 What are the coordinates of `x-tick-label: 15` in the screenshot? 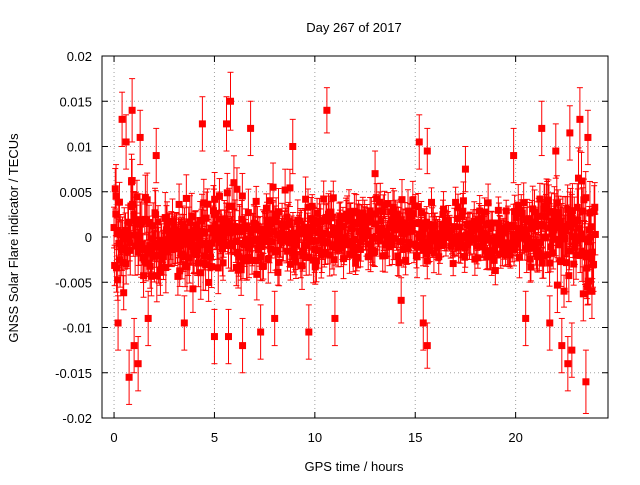 It's located at (415, 437).